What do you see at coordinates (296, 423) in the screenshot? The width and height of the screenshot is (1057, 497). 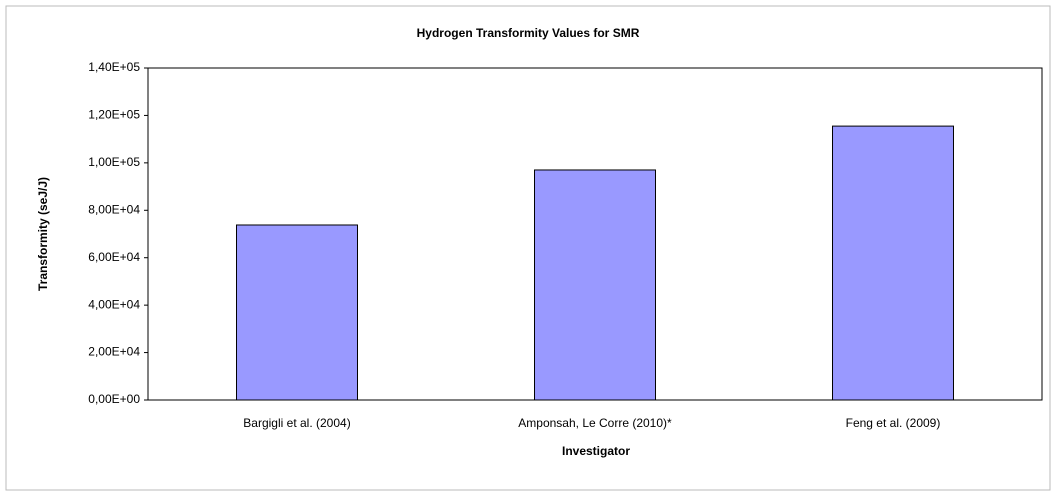 I see `x-tick-label: Bargigli et al. (2004)` at bounding box center [296, 423].